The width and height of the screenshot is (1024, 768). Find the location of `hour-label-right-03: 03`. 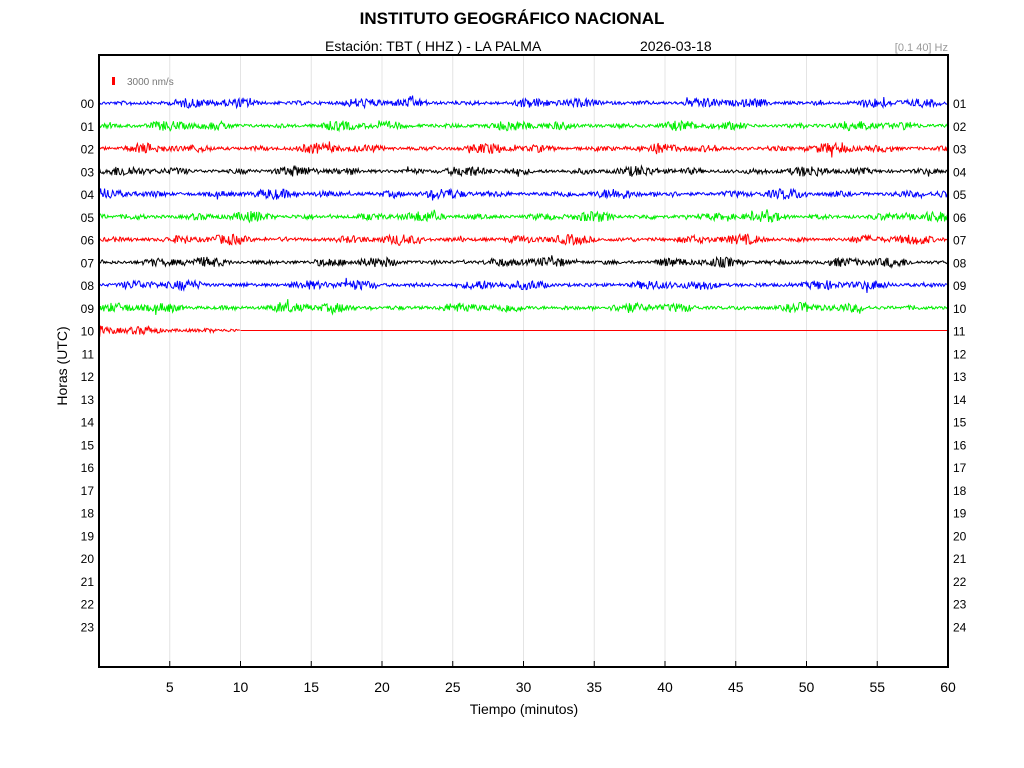

hour-label-right-03: 03 is located at coordinates (960, 150).